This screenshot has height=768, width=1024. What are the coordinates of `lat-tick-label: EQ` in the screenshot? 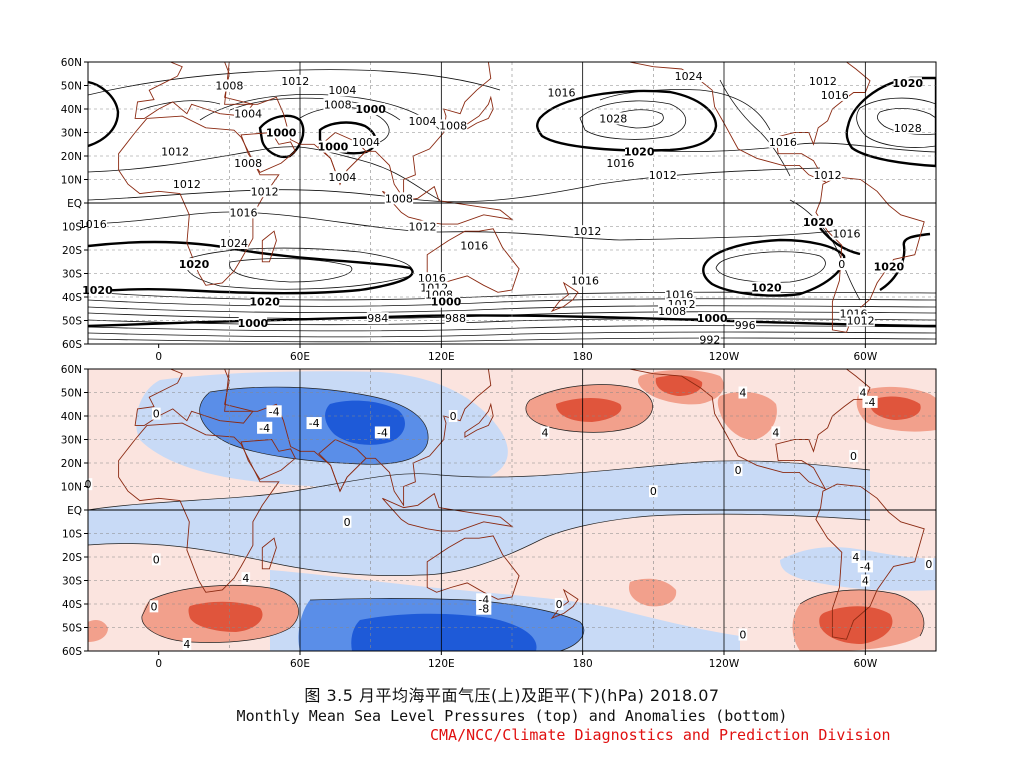 It's located at (74, 511).